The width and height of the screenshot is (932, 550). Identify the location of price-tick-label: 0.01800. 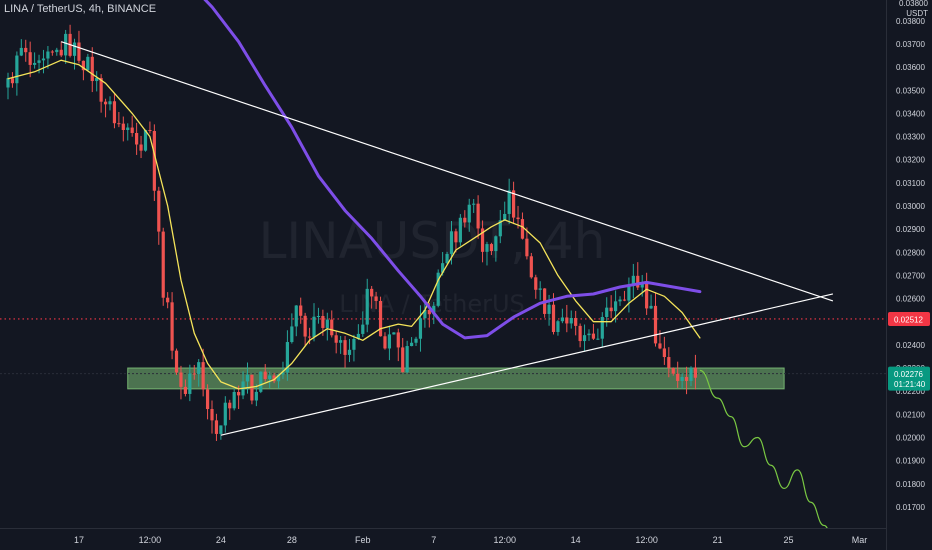
(910, 484).